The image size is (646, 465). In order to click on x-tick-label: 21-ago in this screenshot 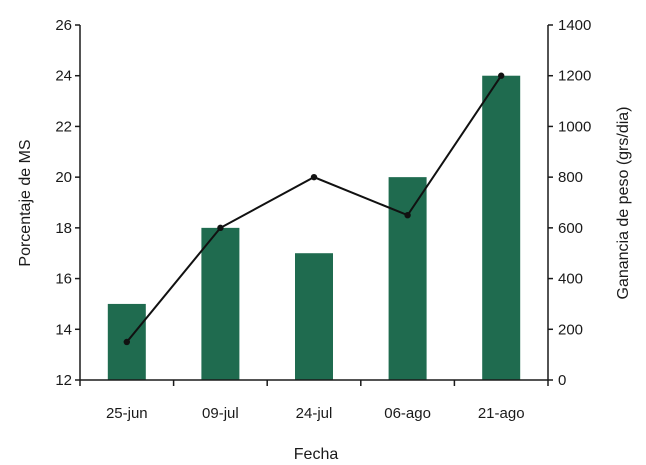, I will do `click(501, 413)`.